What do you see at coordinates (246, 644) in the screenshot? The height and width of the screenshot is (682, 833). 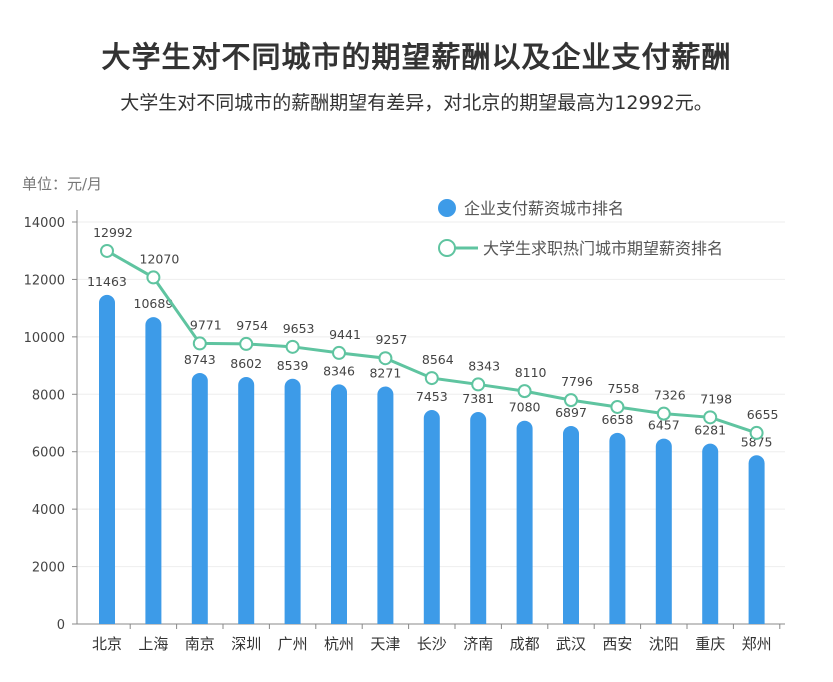 I see `x-tick-label: 深圳` at bounding box center [246, 644].